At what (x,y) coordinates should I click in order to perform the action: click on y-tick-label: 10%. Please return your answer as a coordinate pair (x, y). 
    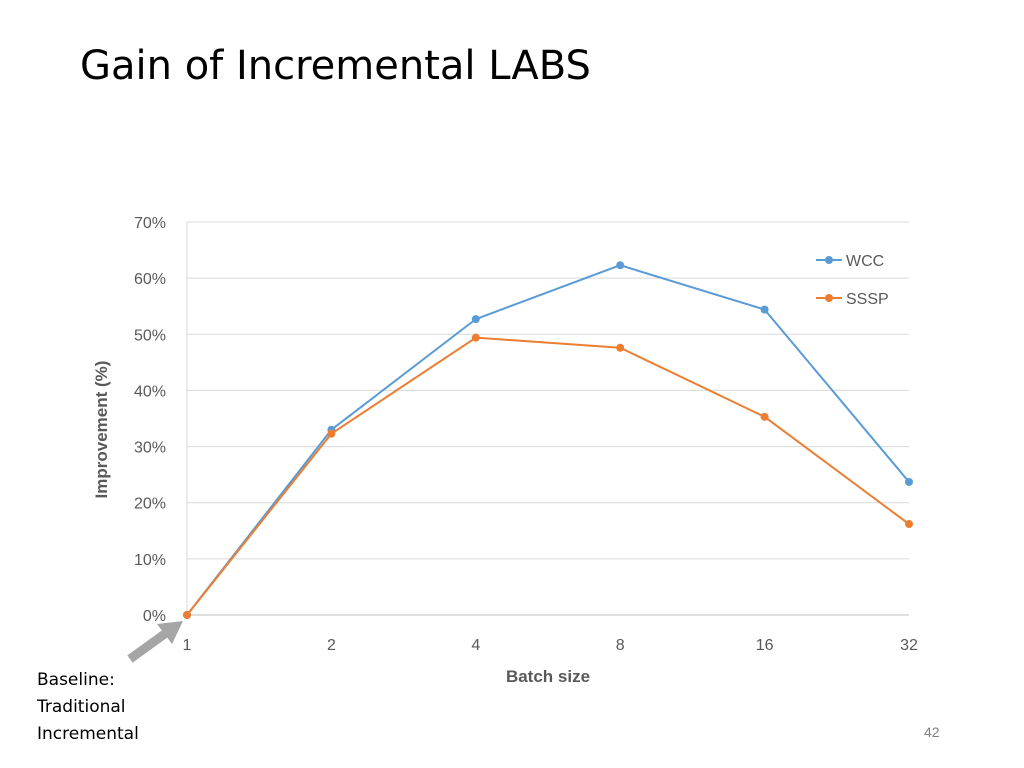
    Looking at the image, I should click on (150, 560).